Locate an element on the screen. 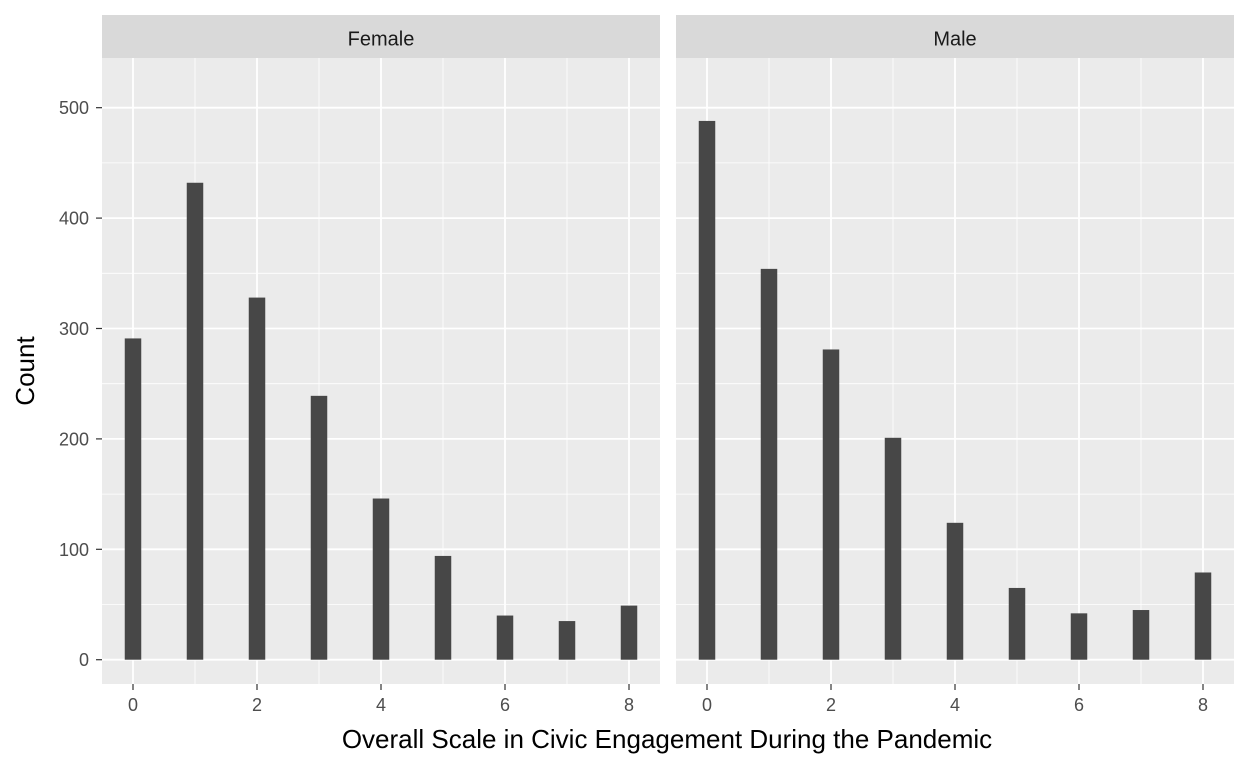  y-axis: 0 100 200 300 400 500 is located at coordinates (80, 384).